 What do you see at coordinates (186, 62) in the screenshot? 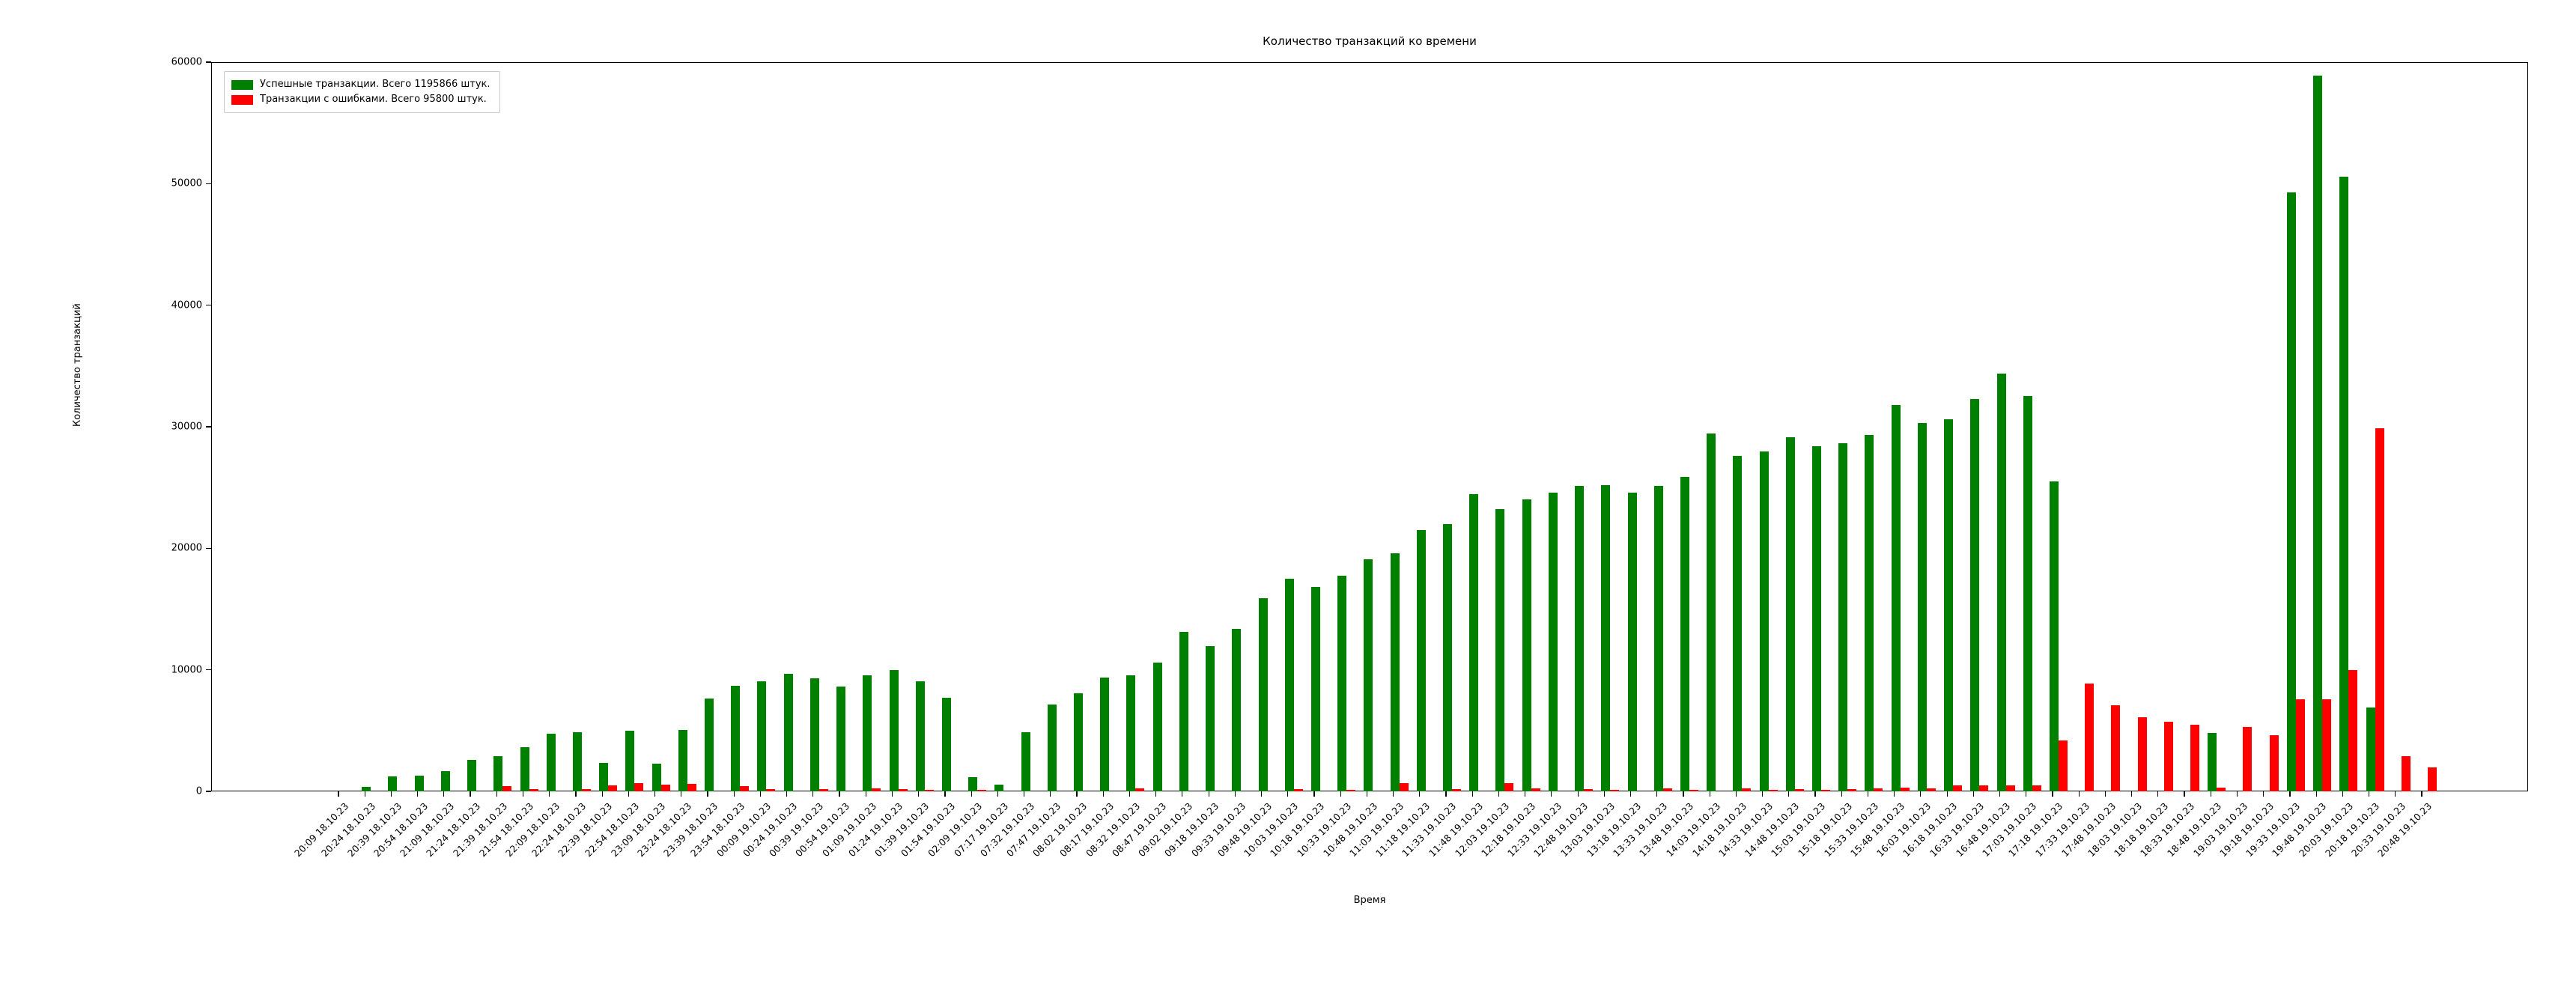
I see `y-tick-label: 60000` at bounding box center [186, 62].